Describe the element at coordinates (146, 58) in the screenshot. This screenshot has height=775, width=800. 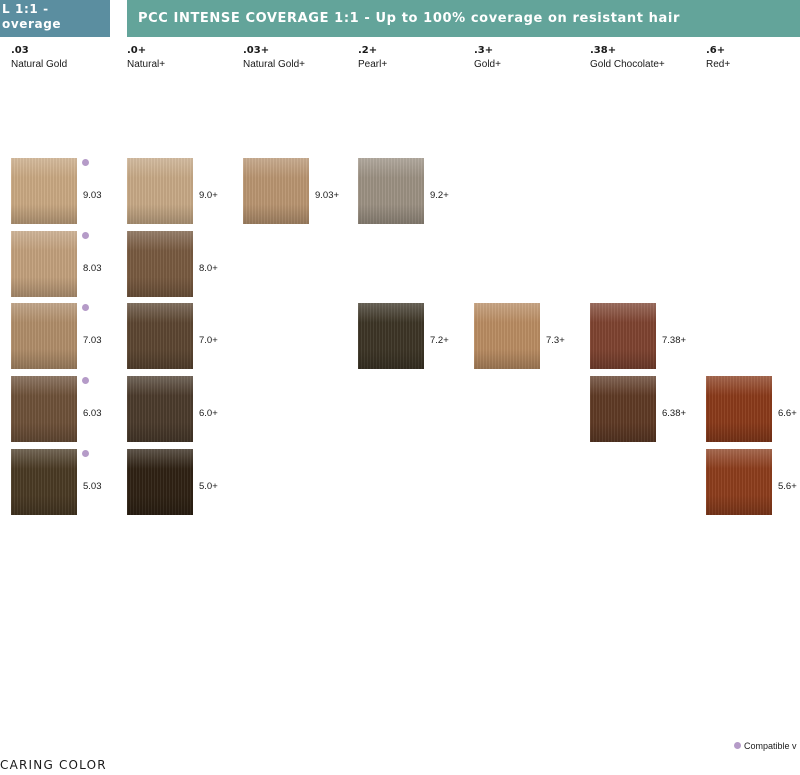
I see `column-header: .0+ Natural+` at that location.